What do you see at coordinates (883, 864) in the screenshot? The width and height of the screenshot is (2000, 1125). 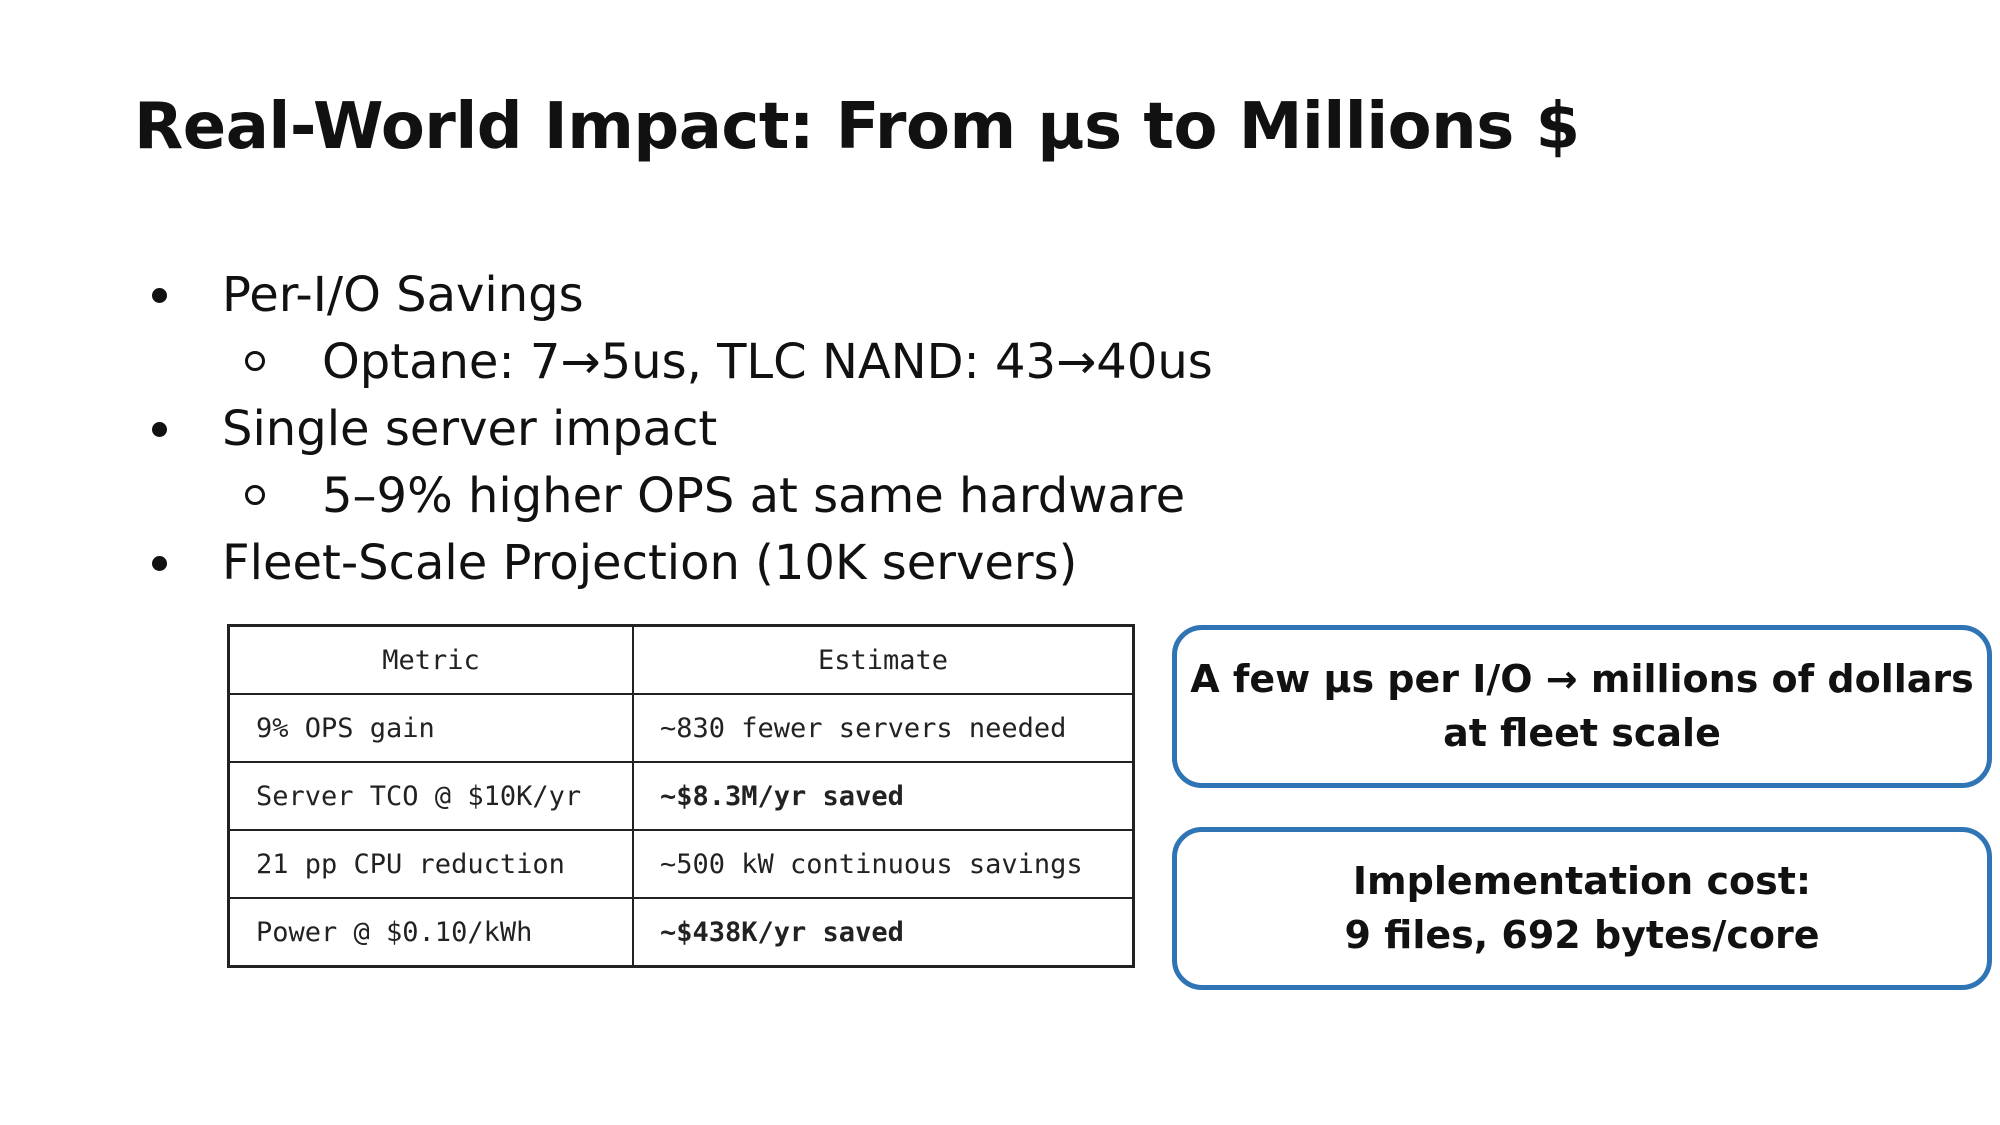 I see `estimate-cell: ~500 kW continuous savings` at bounding box center [883, 864].